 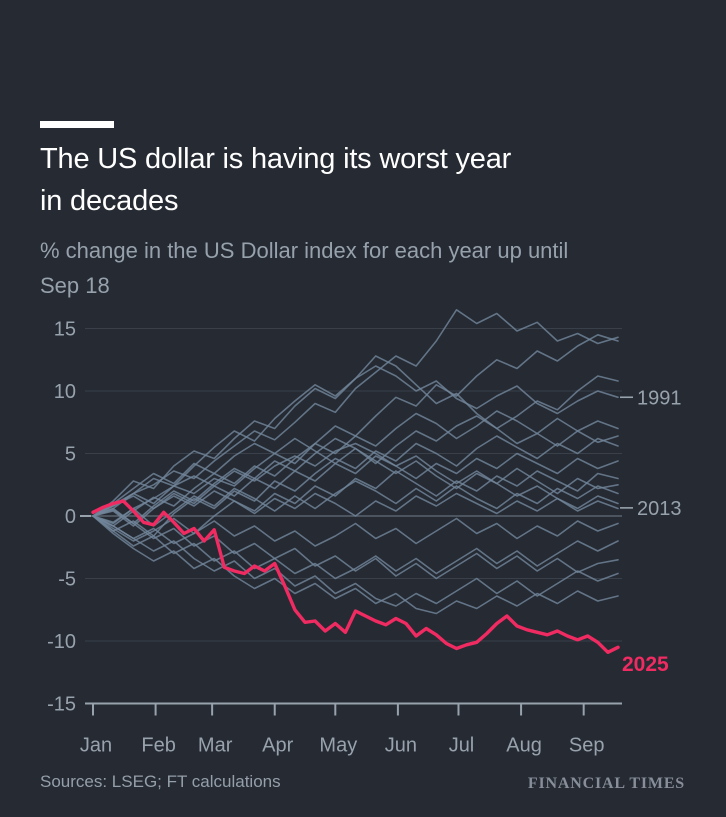 What do you see at coordinates (70, 455) in the screenshot?
I see `y-tick-label-5: 5` at bounding box center [70, 455].